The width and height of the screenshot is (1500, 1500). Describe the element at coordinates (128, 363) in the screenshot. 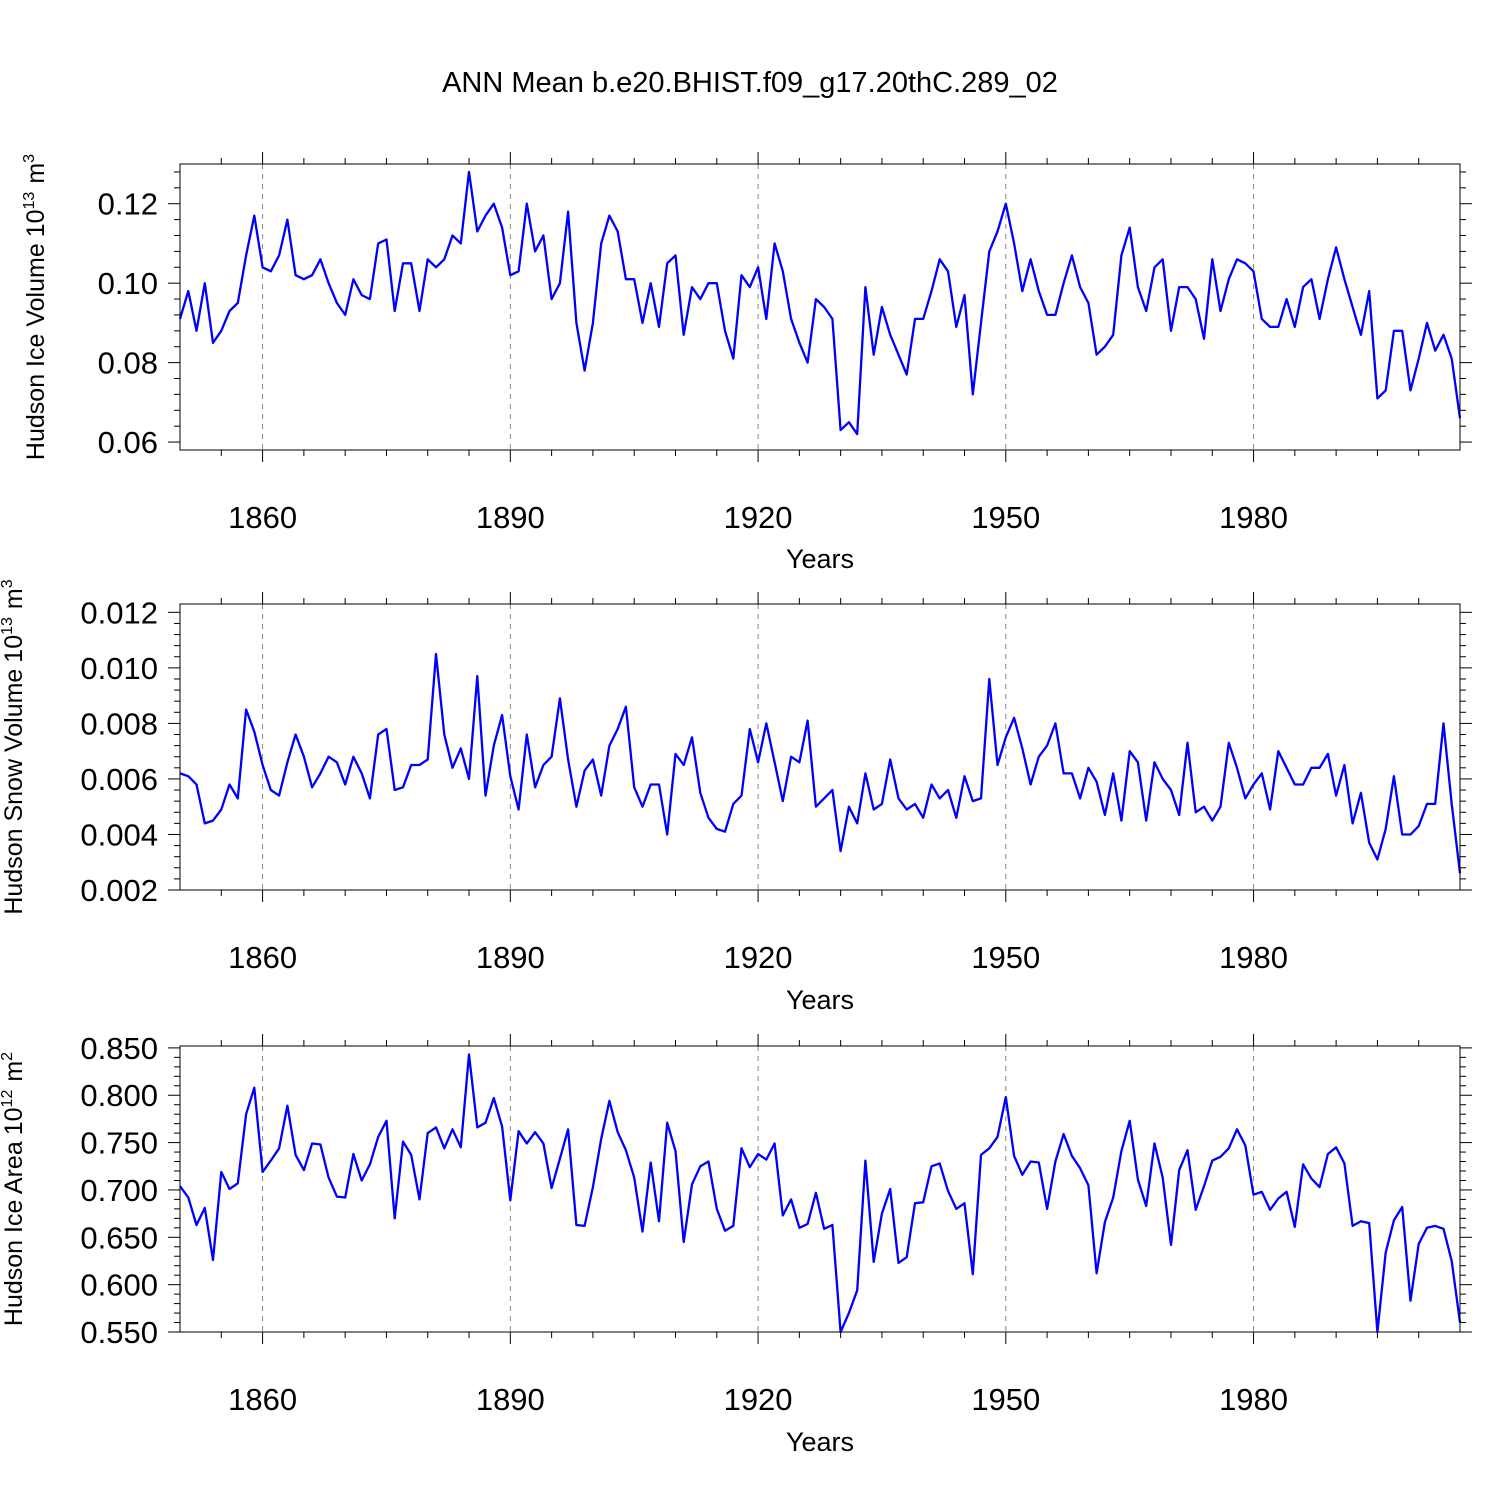

I see `y-tick-label: 0.08` at that location.